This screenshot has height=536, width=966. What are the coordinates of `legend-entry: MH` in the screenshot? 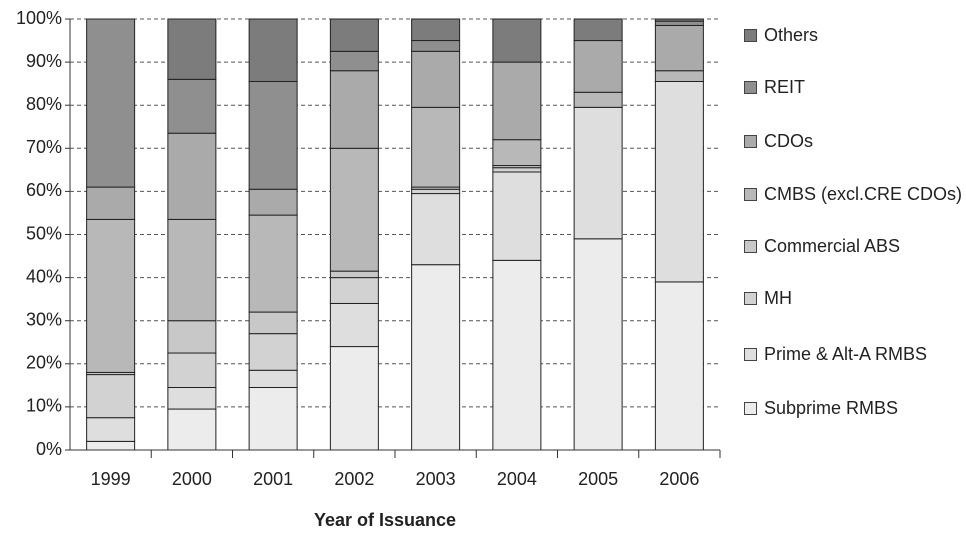 It's located at (855, 298).